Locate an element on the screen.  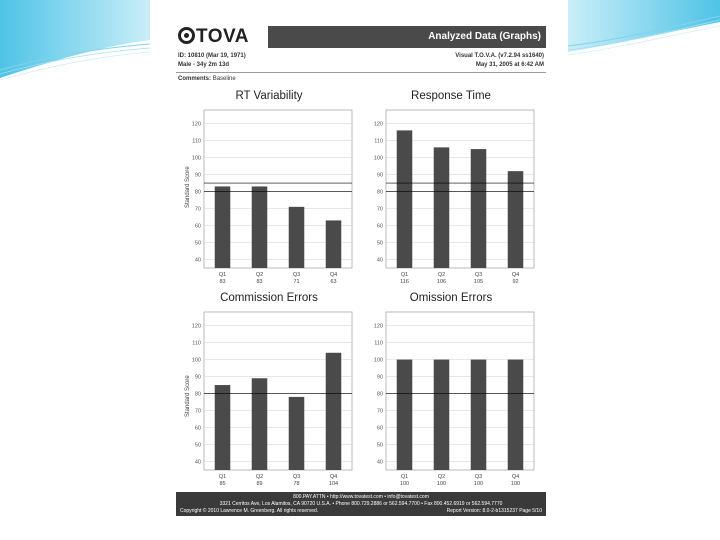
value-label: 78 is located at coordinates (296, 484).